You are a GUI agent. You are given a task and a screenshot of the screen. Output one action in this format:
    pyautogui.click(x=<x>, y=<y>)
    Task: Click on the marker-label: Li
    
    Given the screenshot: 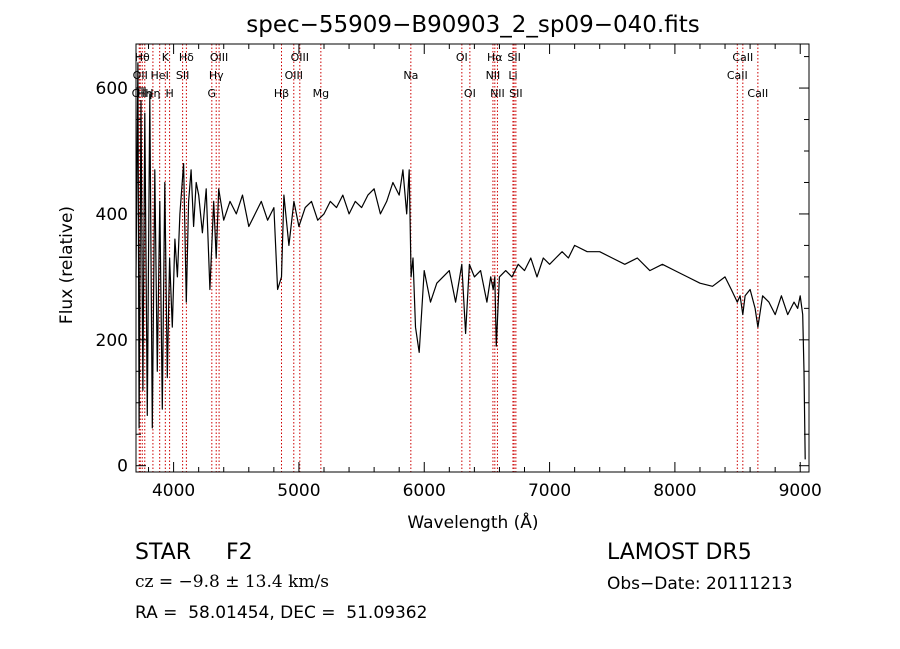 What is the action you would take?
    pyautogui.click(x=512, y=75)
    